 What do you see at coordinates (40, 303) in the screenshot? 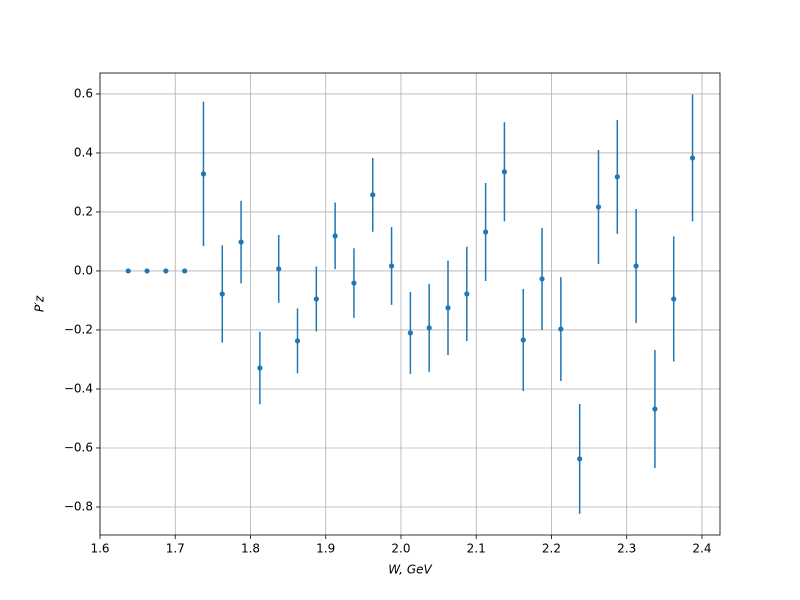
I see `y-axis-label: P′z` at bounding box center [40, 303].